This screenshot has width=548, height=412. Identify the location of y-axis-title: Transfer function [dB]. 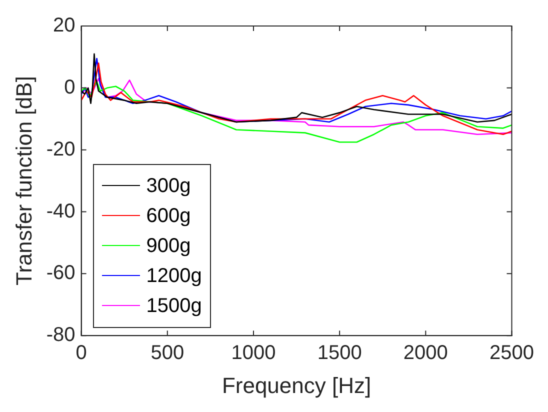
(23, 181).